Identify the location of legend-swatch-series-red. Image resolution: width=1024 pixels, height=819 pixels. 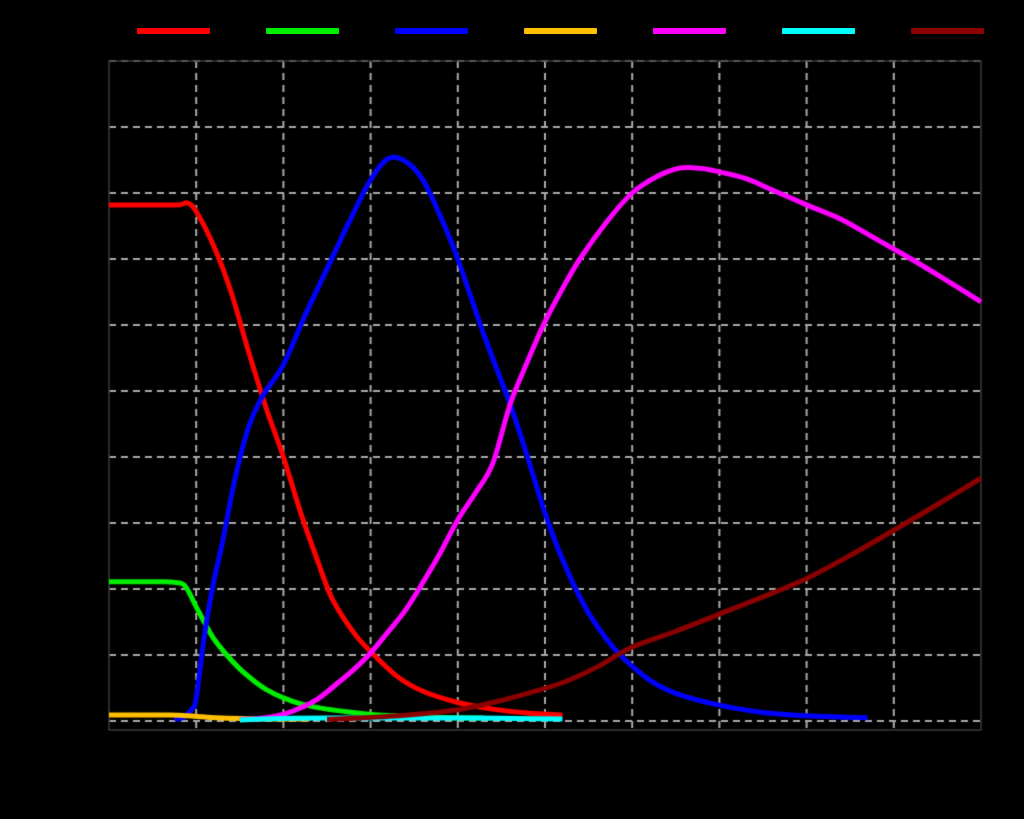
(173, 31).